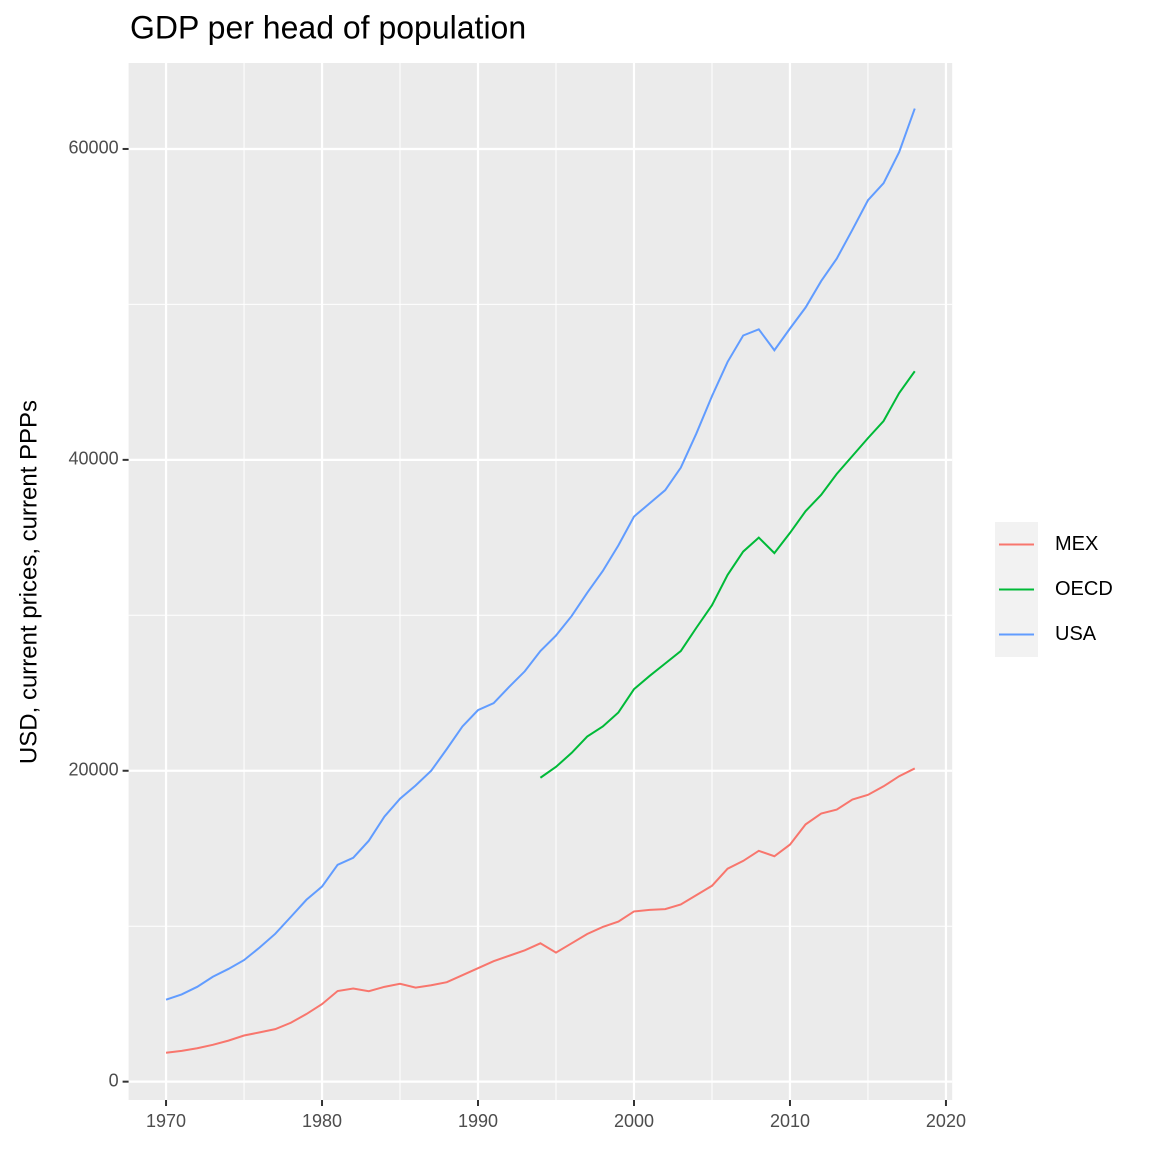  What do you see at coordinates (94, 770) in the screenshot?
I see `y-tick-label: 20000` at bounding box center [94, 770].